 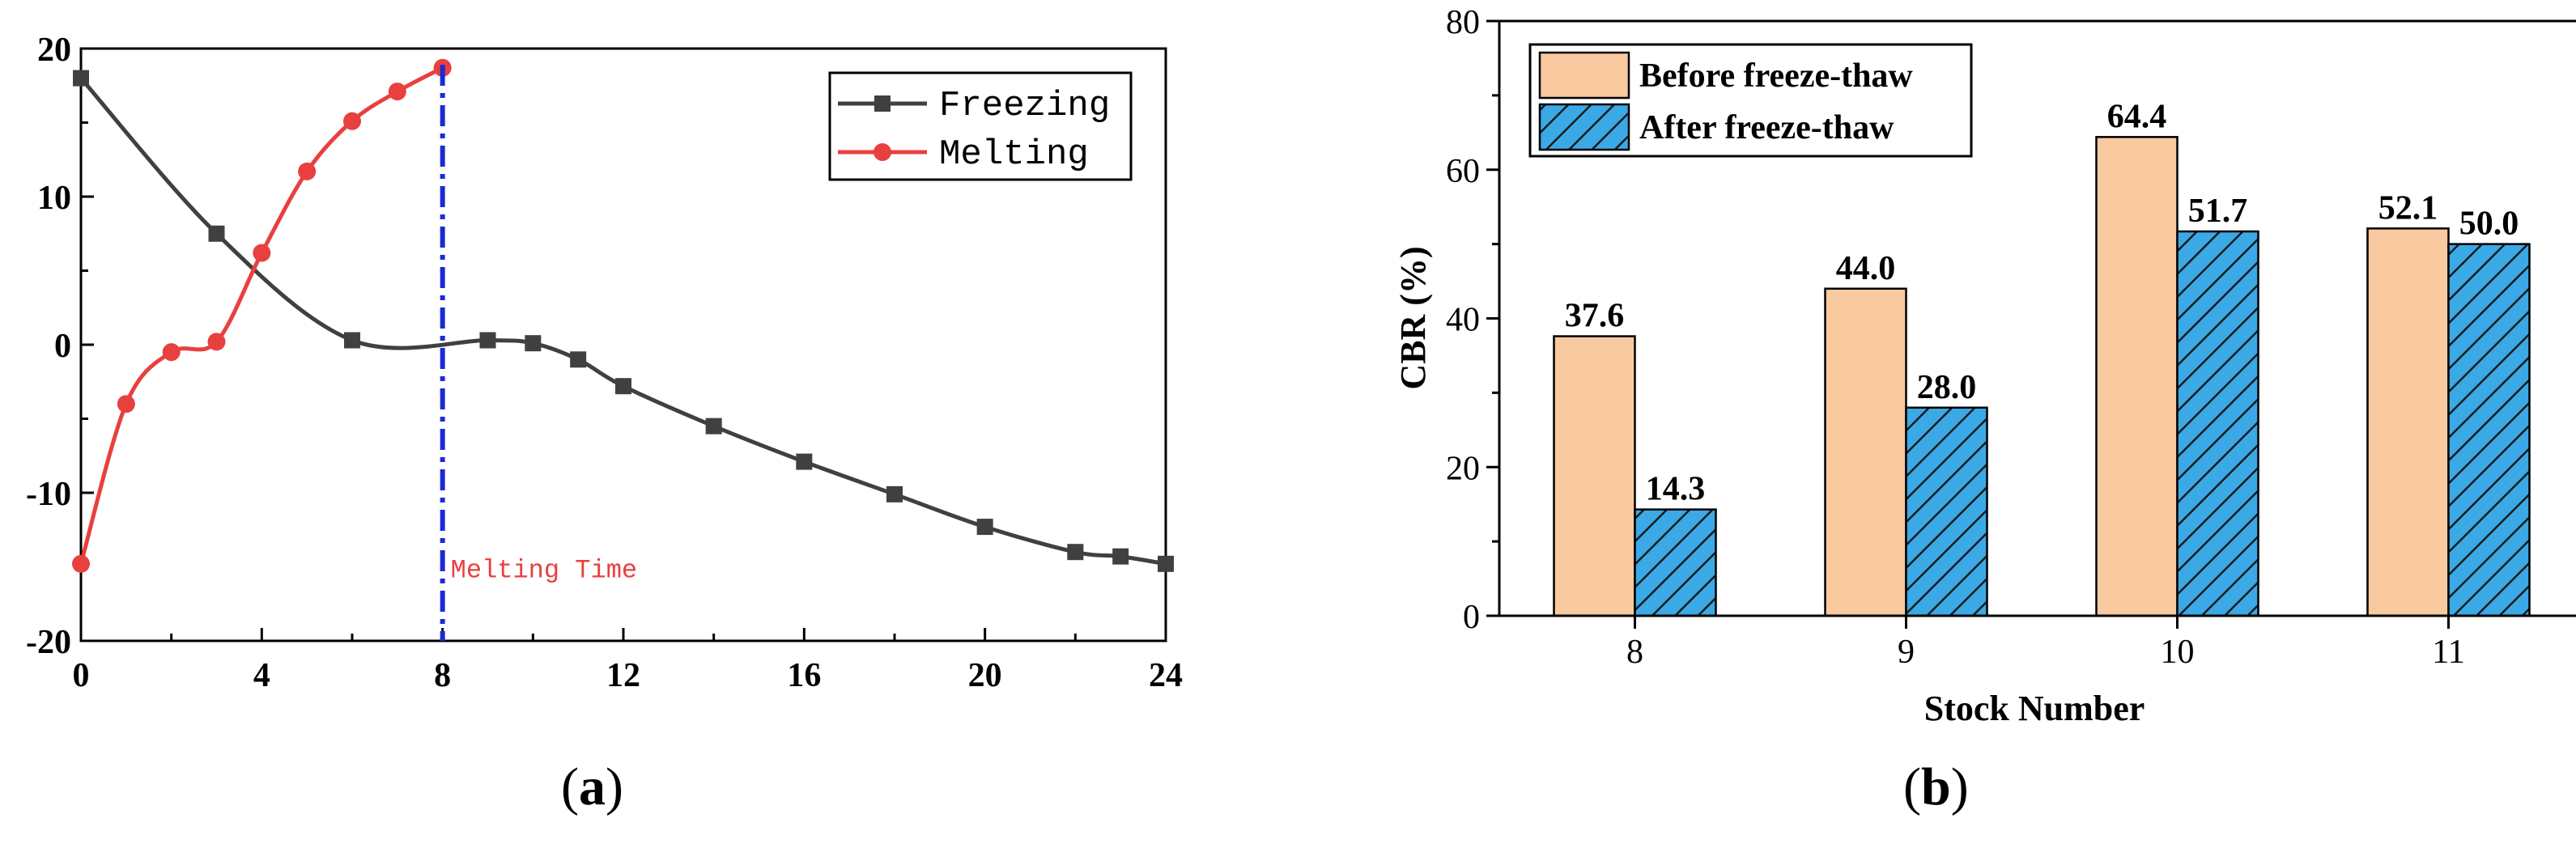 What do you see at coordinates (1166, 676) in the screenshot?
I see `x-tick-label: 24` at bounding box center [1166, 676].